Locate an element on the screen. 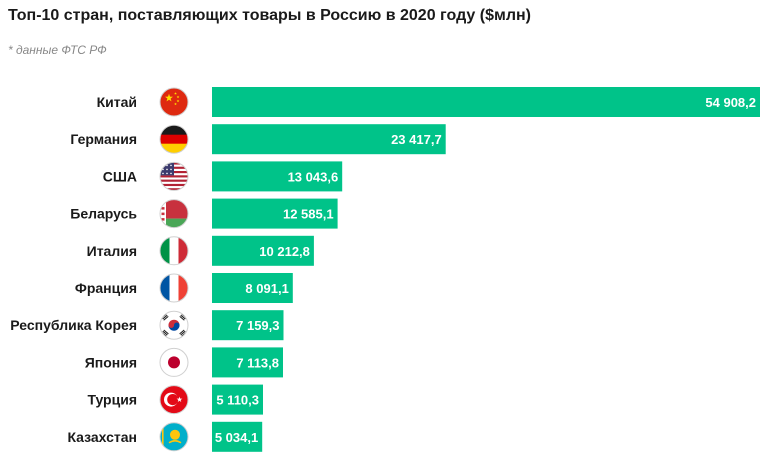 The height and width of the screenshot is (460, 770). bar-row: Япония 7 113,8 is located at coordinates (184, 362).